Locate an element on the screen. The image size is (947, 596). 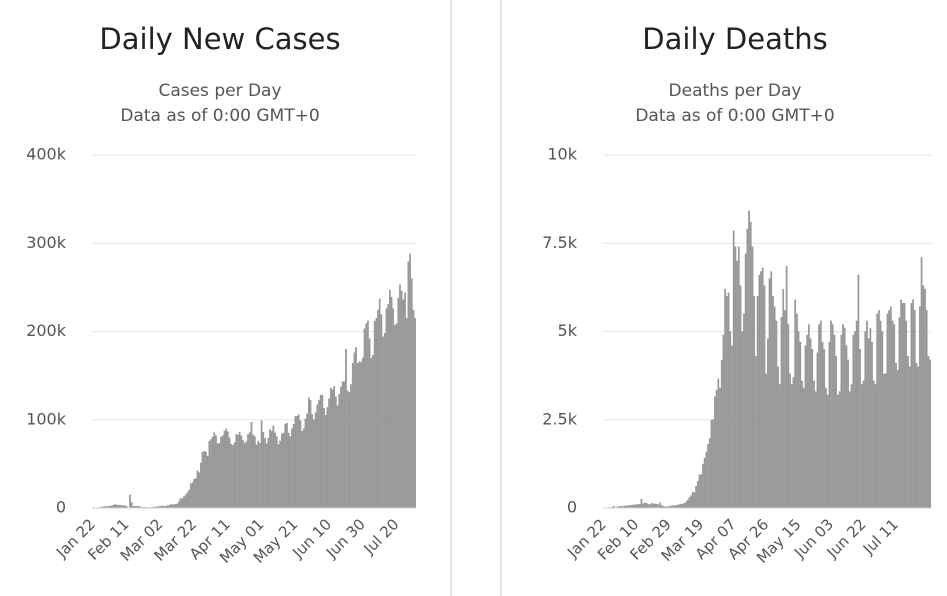
y-tick-label: 2.5k is located at coordinates (559, 418).